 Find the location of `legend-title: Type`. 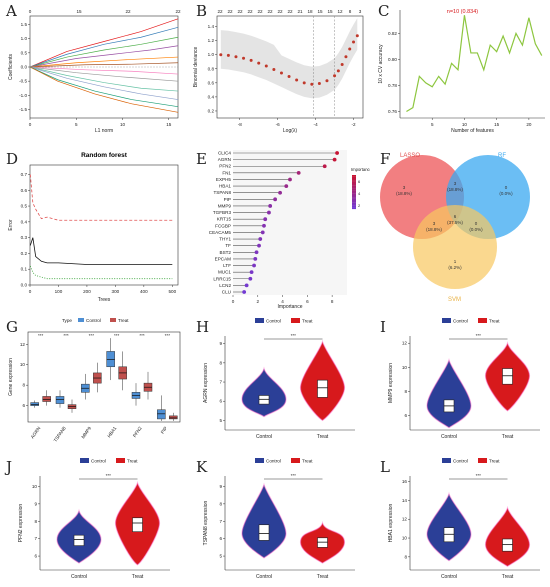

legend-title: Type is located at coordinates (67, 320).